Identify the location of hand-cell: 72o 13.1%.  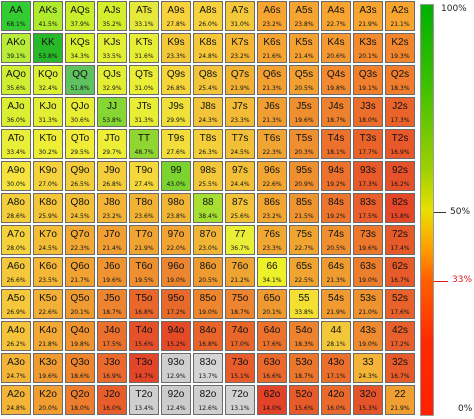
(240, 400).